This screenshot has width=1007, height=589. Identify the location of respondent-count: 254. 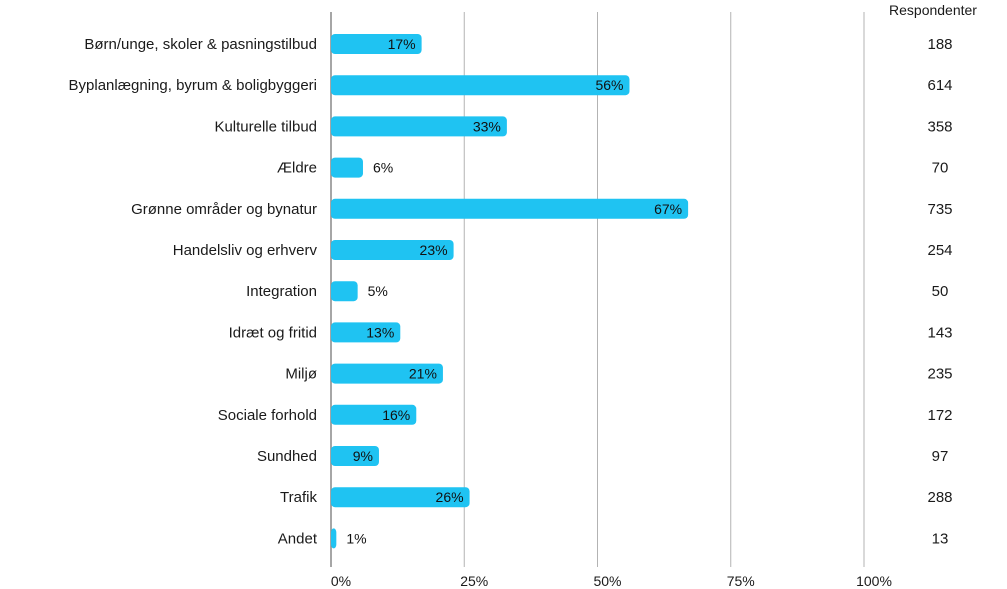
(939, 250).